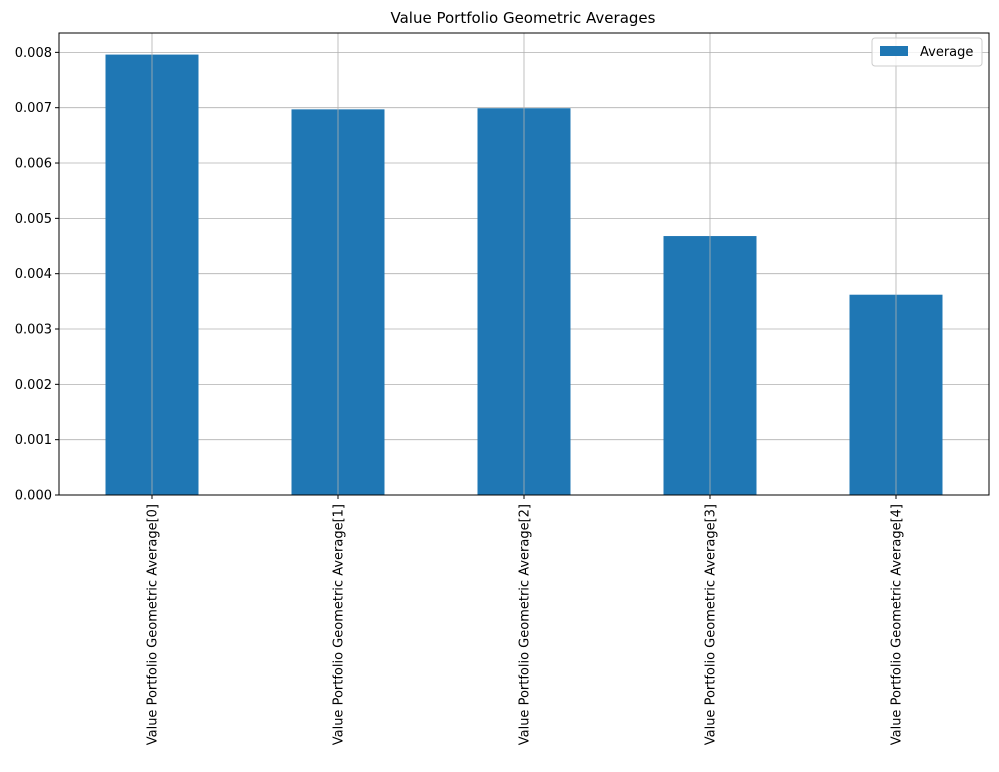 The height and width of the screenshot is (772, 999). I want to click on y-tick-label: 0.005, so click(33, 219).